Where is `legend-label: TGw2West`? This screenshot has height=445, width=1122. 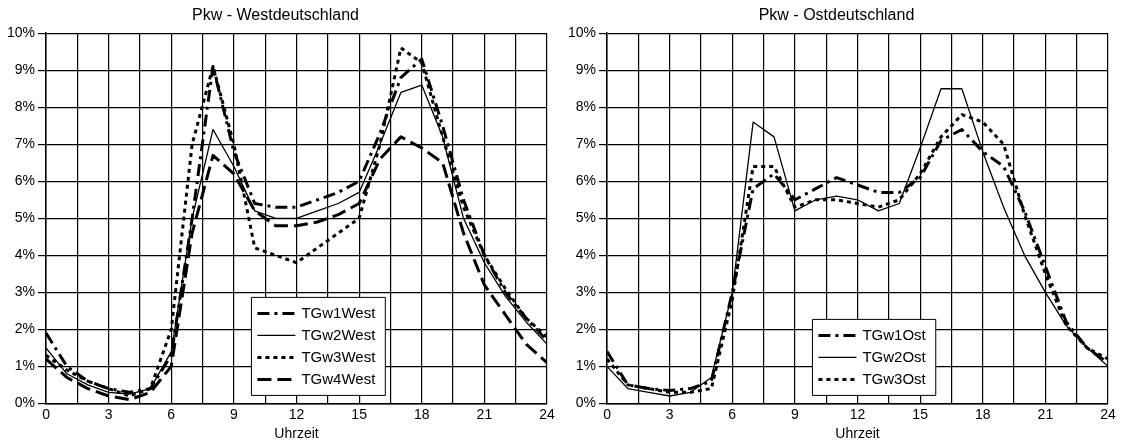 legend-label: TGw2West is located at coordinates (339, 334).